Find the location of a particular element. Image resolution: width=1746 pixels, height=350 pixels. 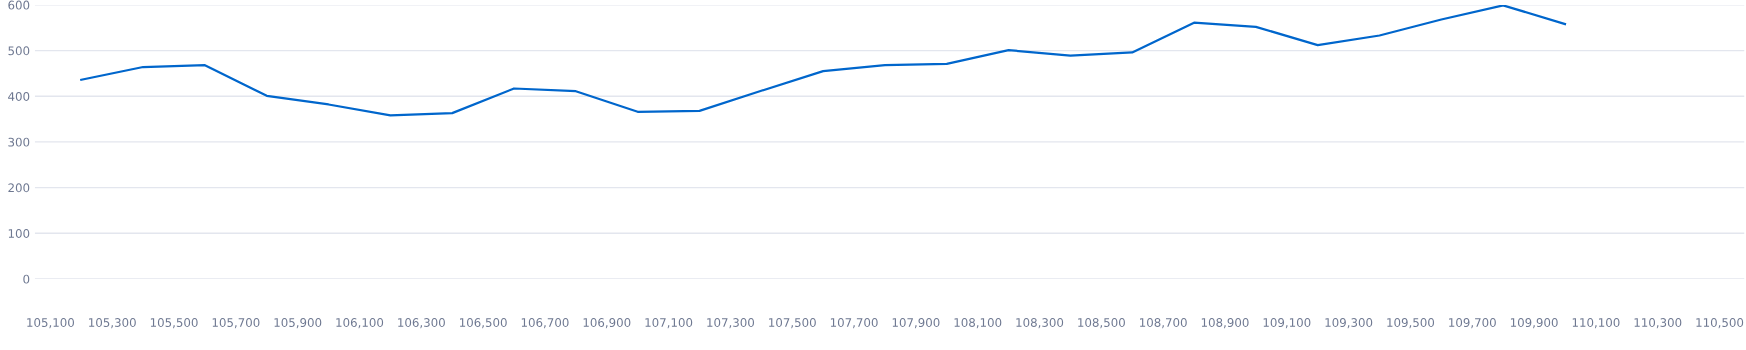

x-tick-label: 106,700 is located at coordinates (545, 323).